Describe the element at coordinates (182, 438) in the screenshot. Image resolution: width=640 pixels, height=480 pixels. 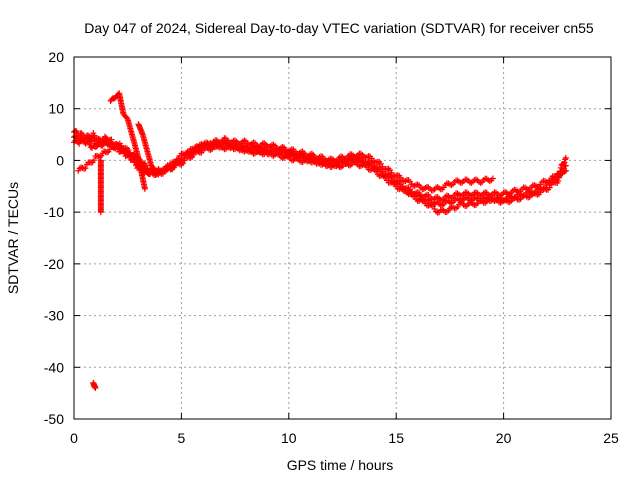
I see `x-tick-label: 5` at that location.